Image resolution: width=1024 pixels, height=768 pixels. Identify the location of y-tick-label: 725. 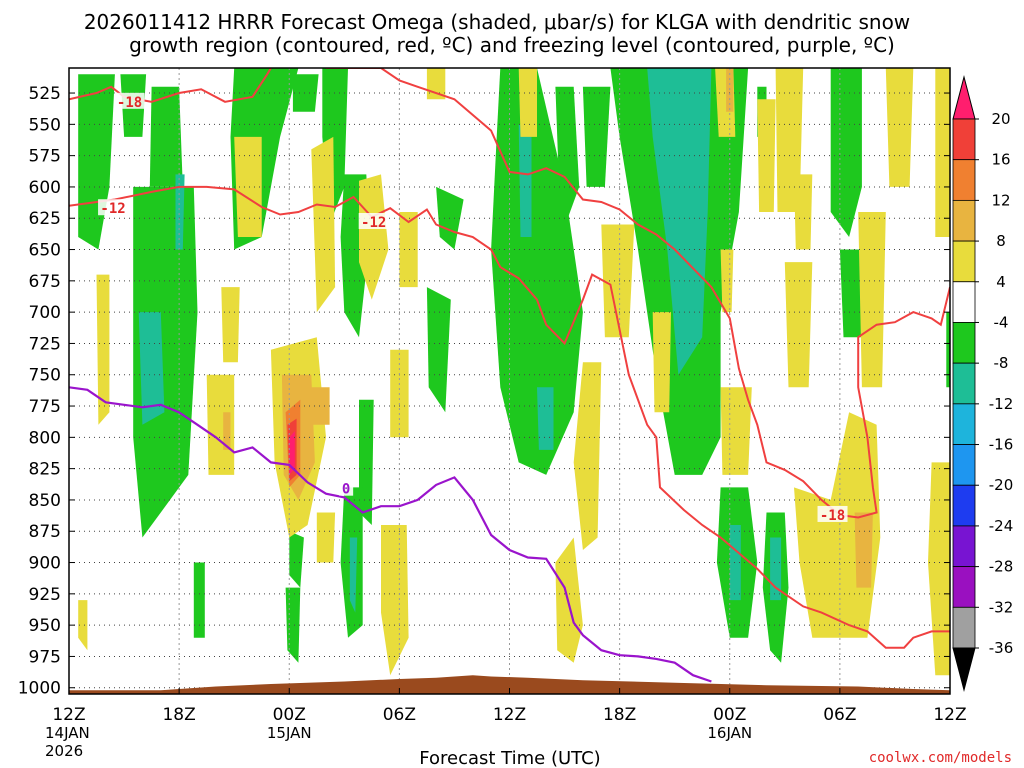
(45, 344).